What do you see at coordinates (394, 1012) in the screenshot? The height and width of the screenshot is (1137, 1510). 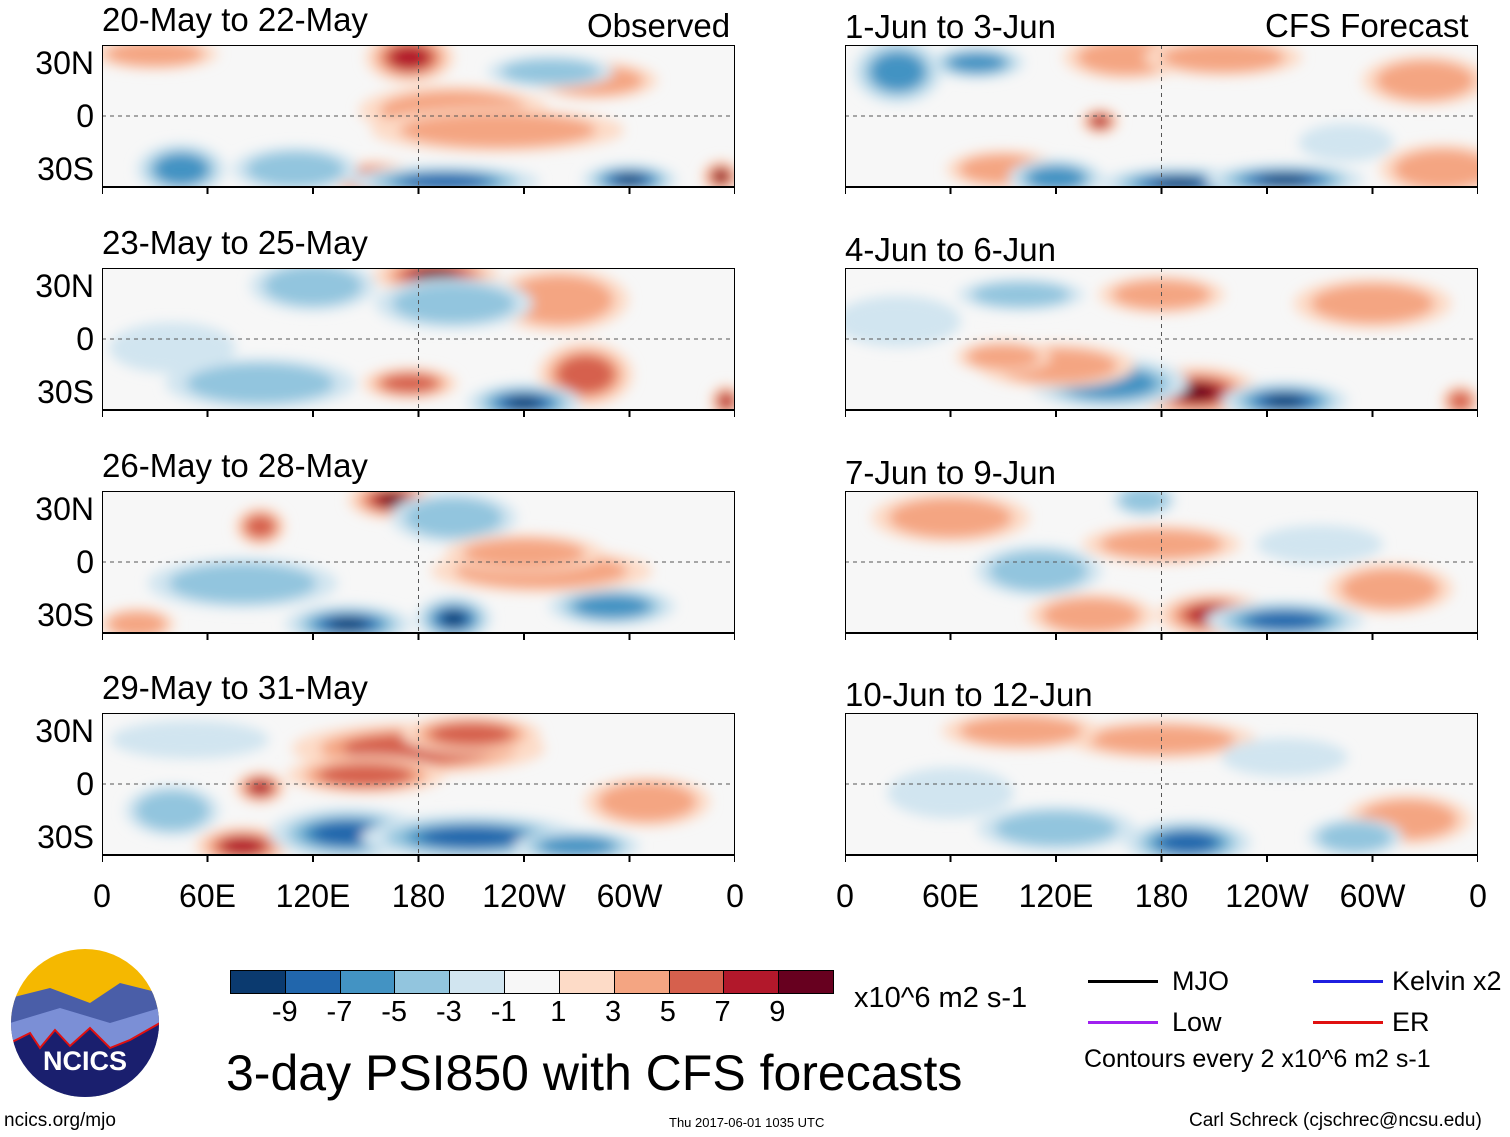 I see `colorbar-label: -5` at bounding box center [394, 1012].